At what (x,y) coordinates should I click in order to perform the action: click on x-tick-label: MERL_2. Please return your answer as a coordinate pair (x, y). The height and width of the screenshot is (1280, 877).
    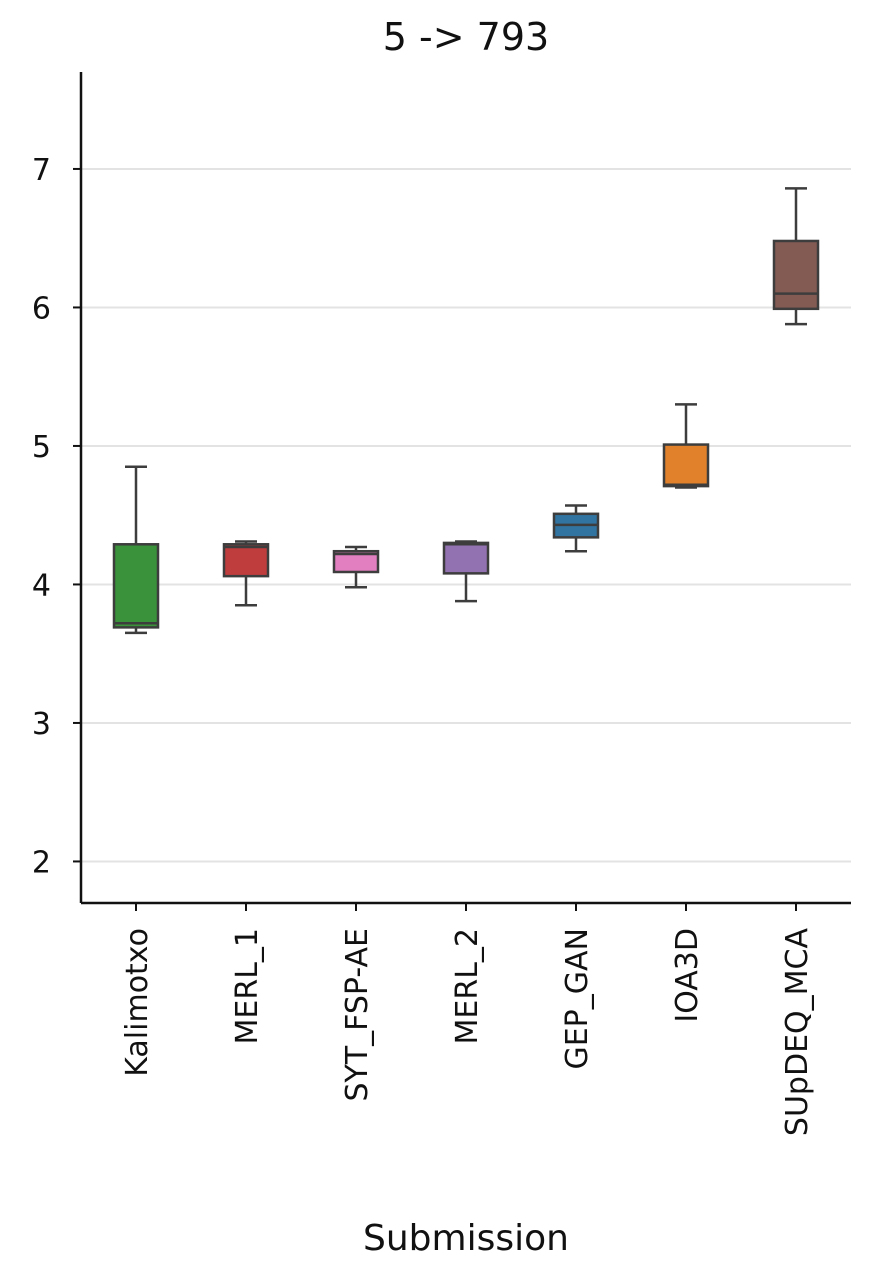
    Looking at the image, I should click on (467, 986).